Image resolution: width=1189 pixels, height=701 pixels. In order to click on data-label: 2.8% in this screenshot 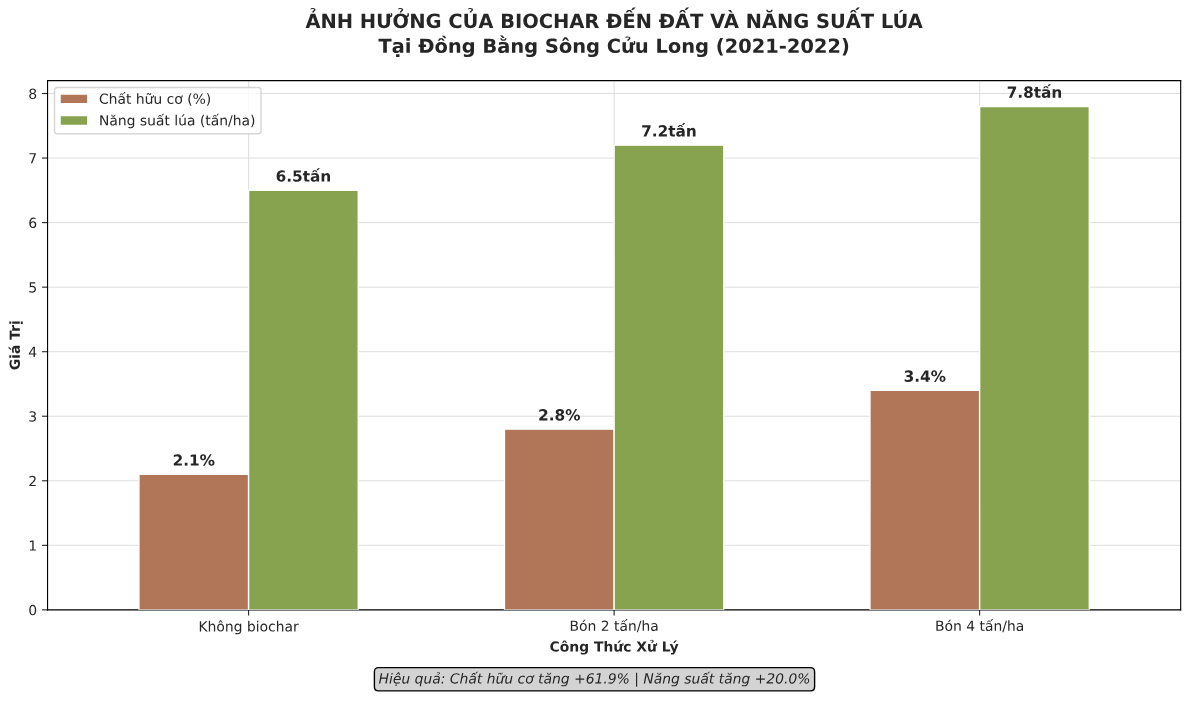, I will do `click(559, 415)`.